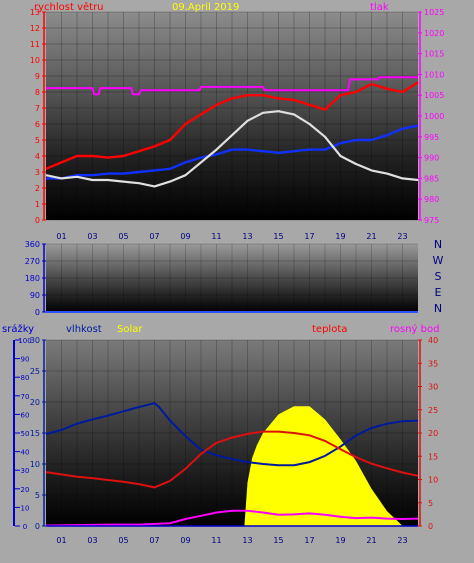 This screenshot has height=563, width=474. I want to click on direction-axis-tick-label: 270, so click(32, 261).